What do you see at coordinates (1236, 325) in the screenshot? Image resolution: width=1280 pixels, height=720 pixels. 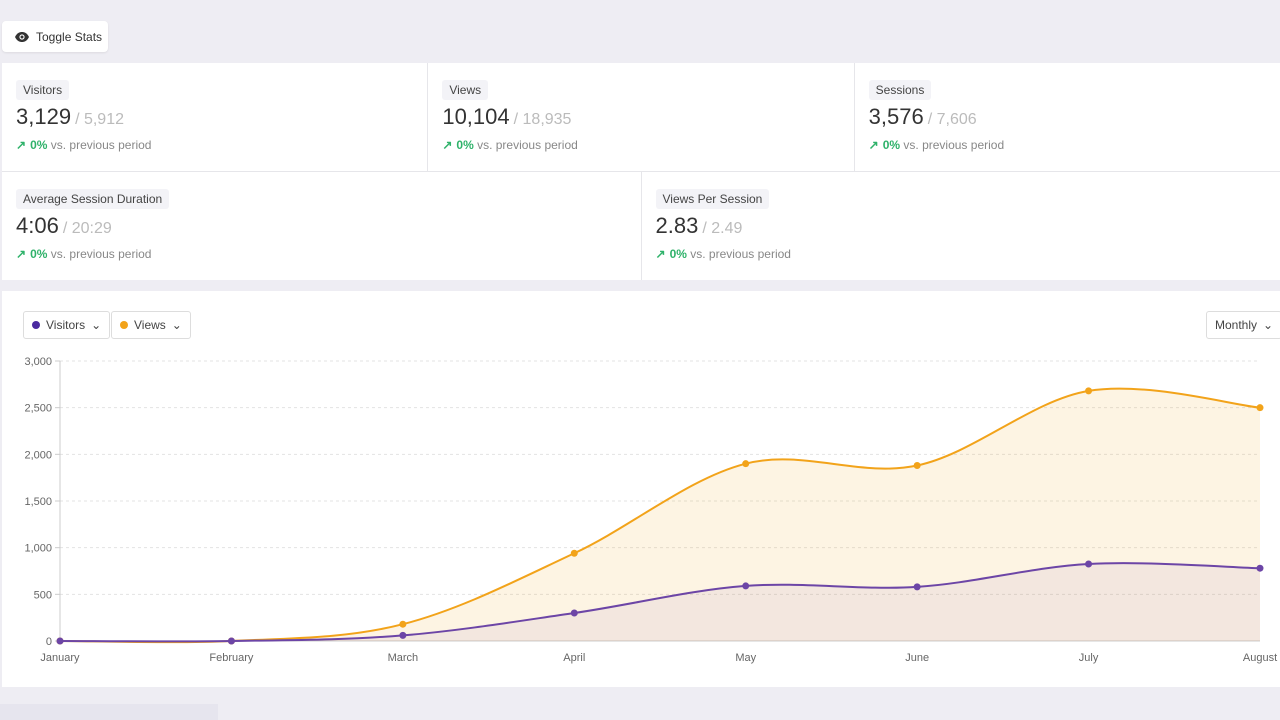 I see `period-dropdown-label: Monthly` at bounding box center [1236, 325].